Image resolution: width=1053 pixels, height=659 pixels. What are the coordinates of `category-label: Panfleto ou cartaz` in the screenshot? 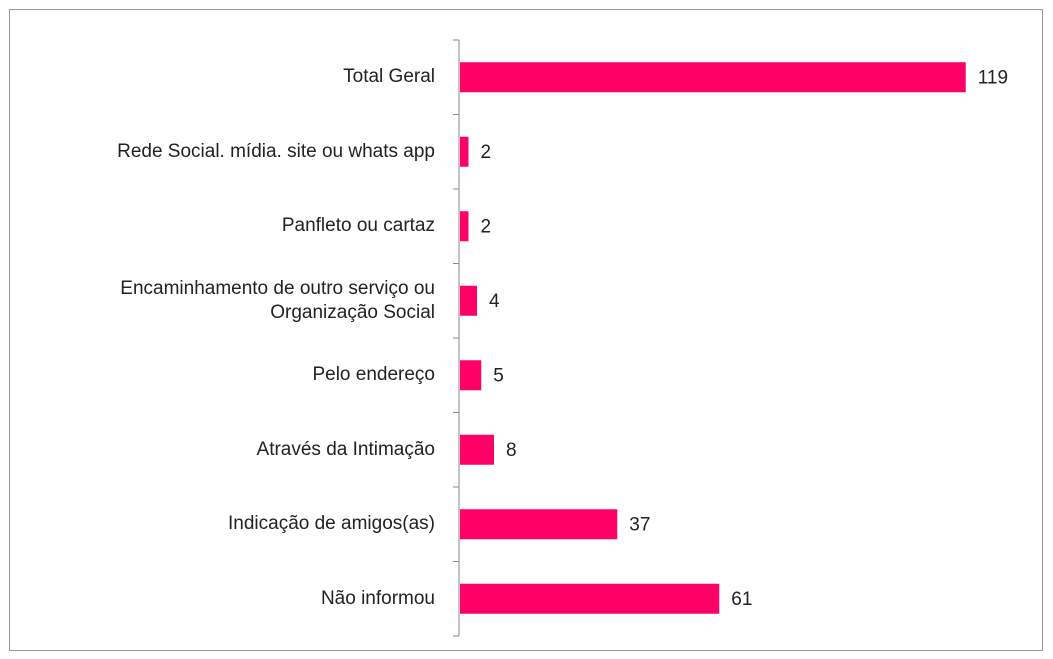 It's located at (358, 226).